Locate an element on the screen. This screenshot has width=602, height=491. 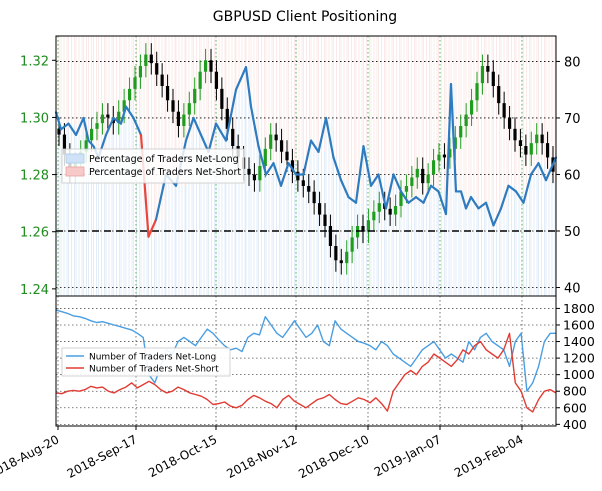
x-axis-tick-label: 2019-Feb-04 is located at coordinates (488, 456).